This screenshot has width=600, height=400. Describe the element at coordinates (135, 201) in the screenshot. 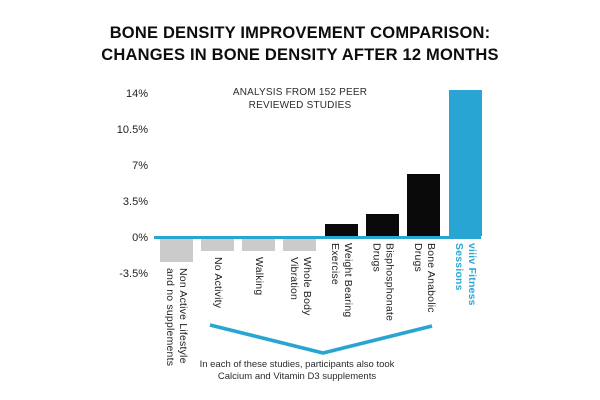

I see `y-tick-label: 3.5%` at that location.